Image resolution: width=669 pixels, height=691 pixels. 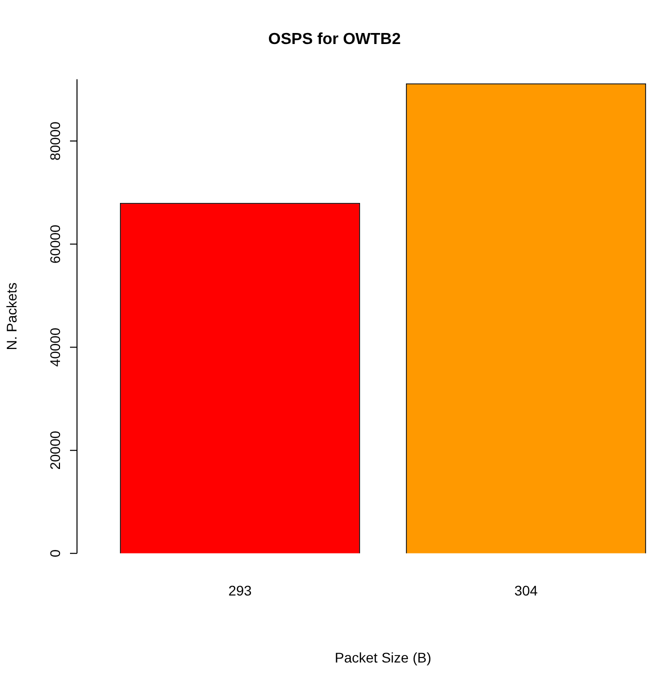 What do you see at coordinates (526, 590) in the screenshot?
I see `x-tick-label: 304` at bounding box center [526, 590].